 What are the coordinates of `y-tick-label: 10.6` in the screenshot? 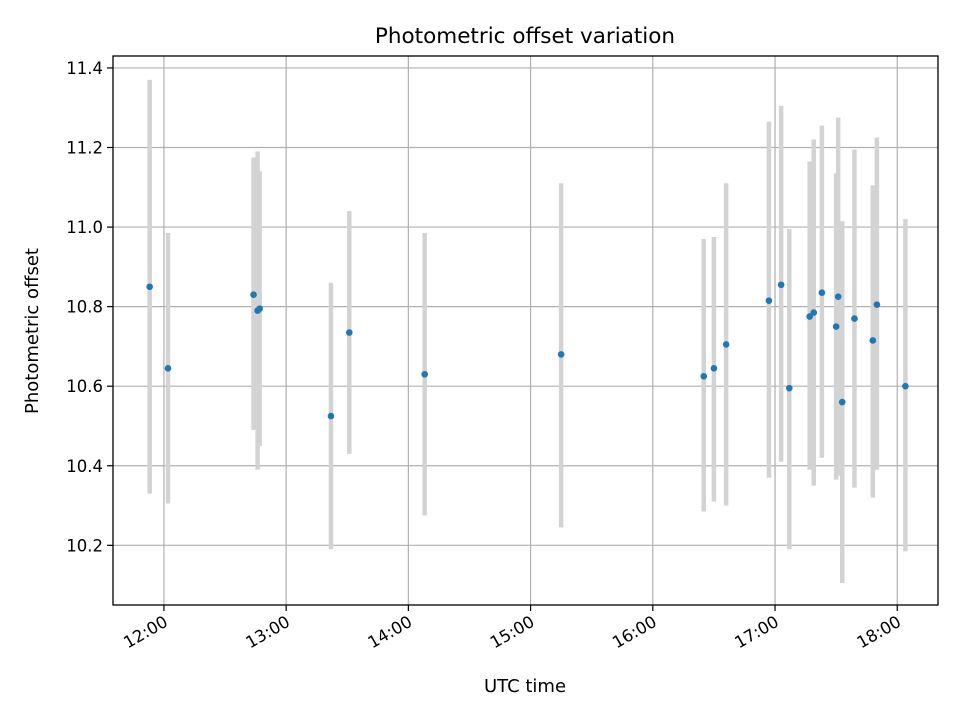 It's located at (84, 386).